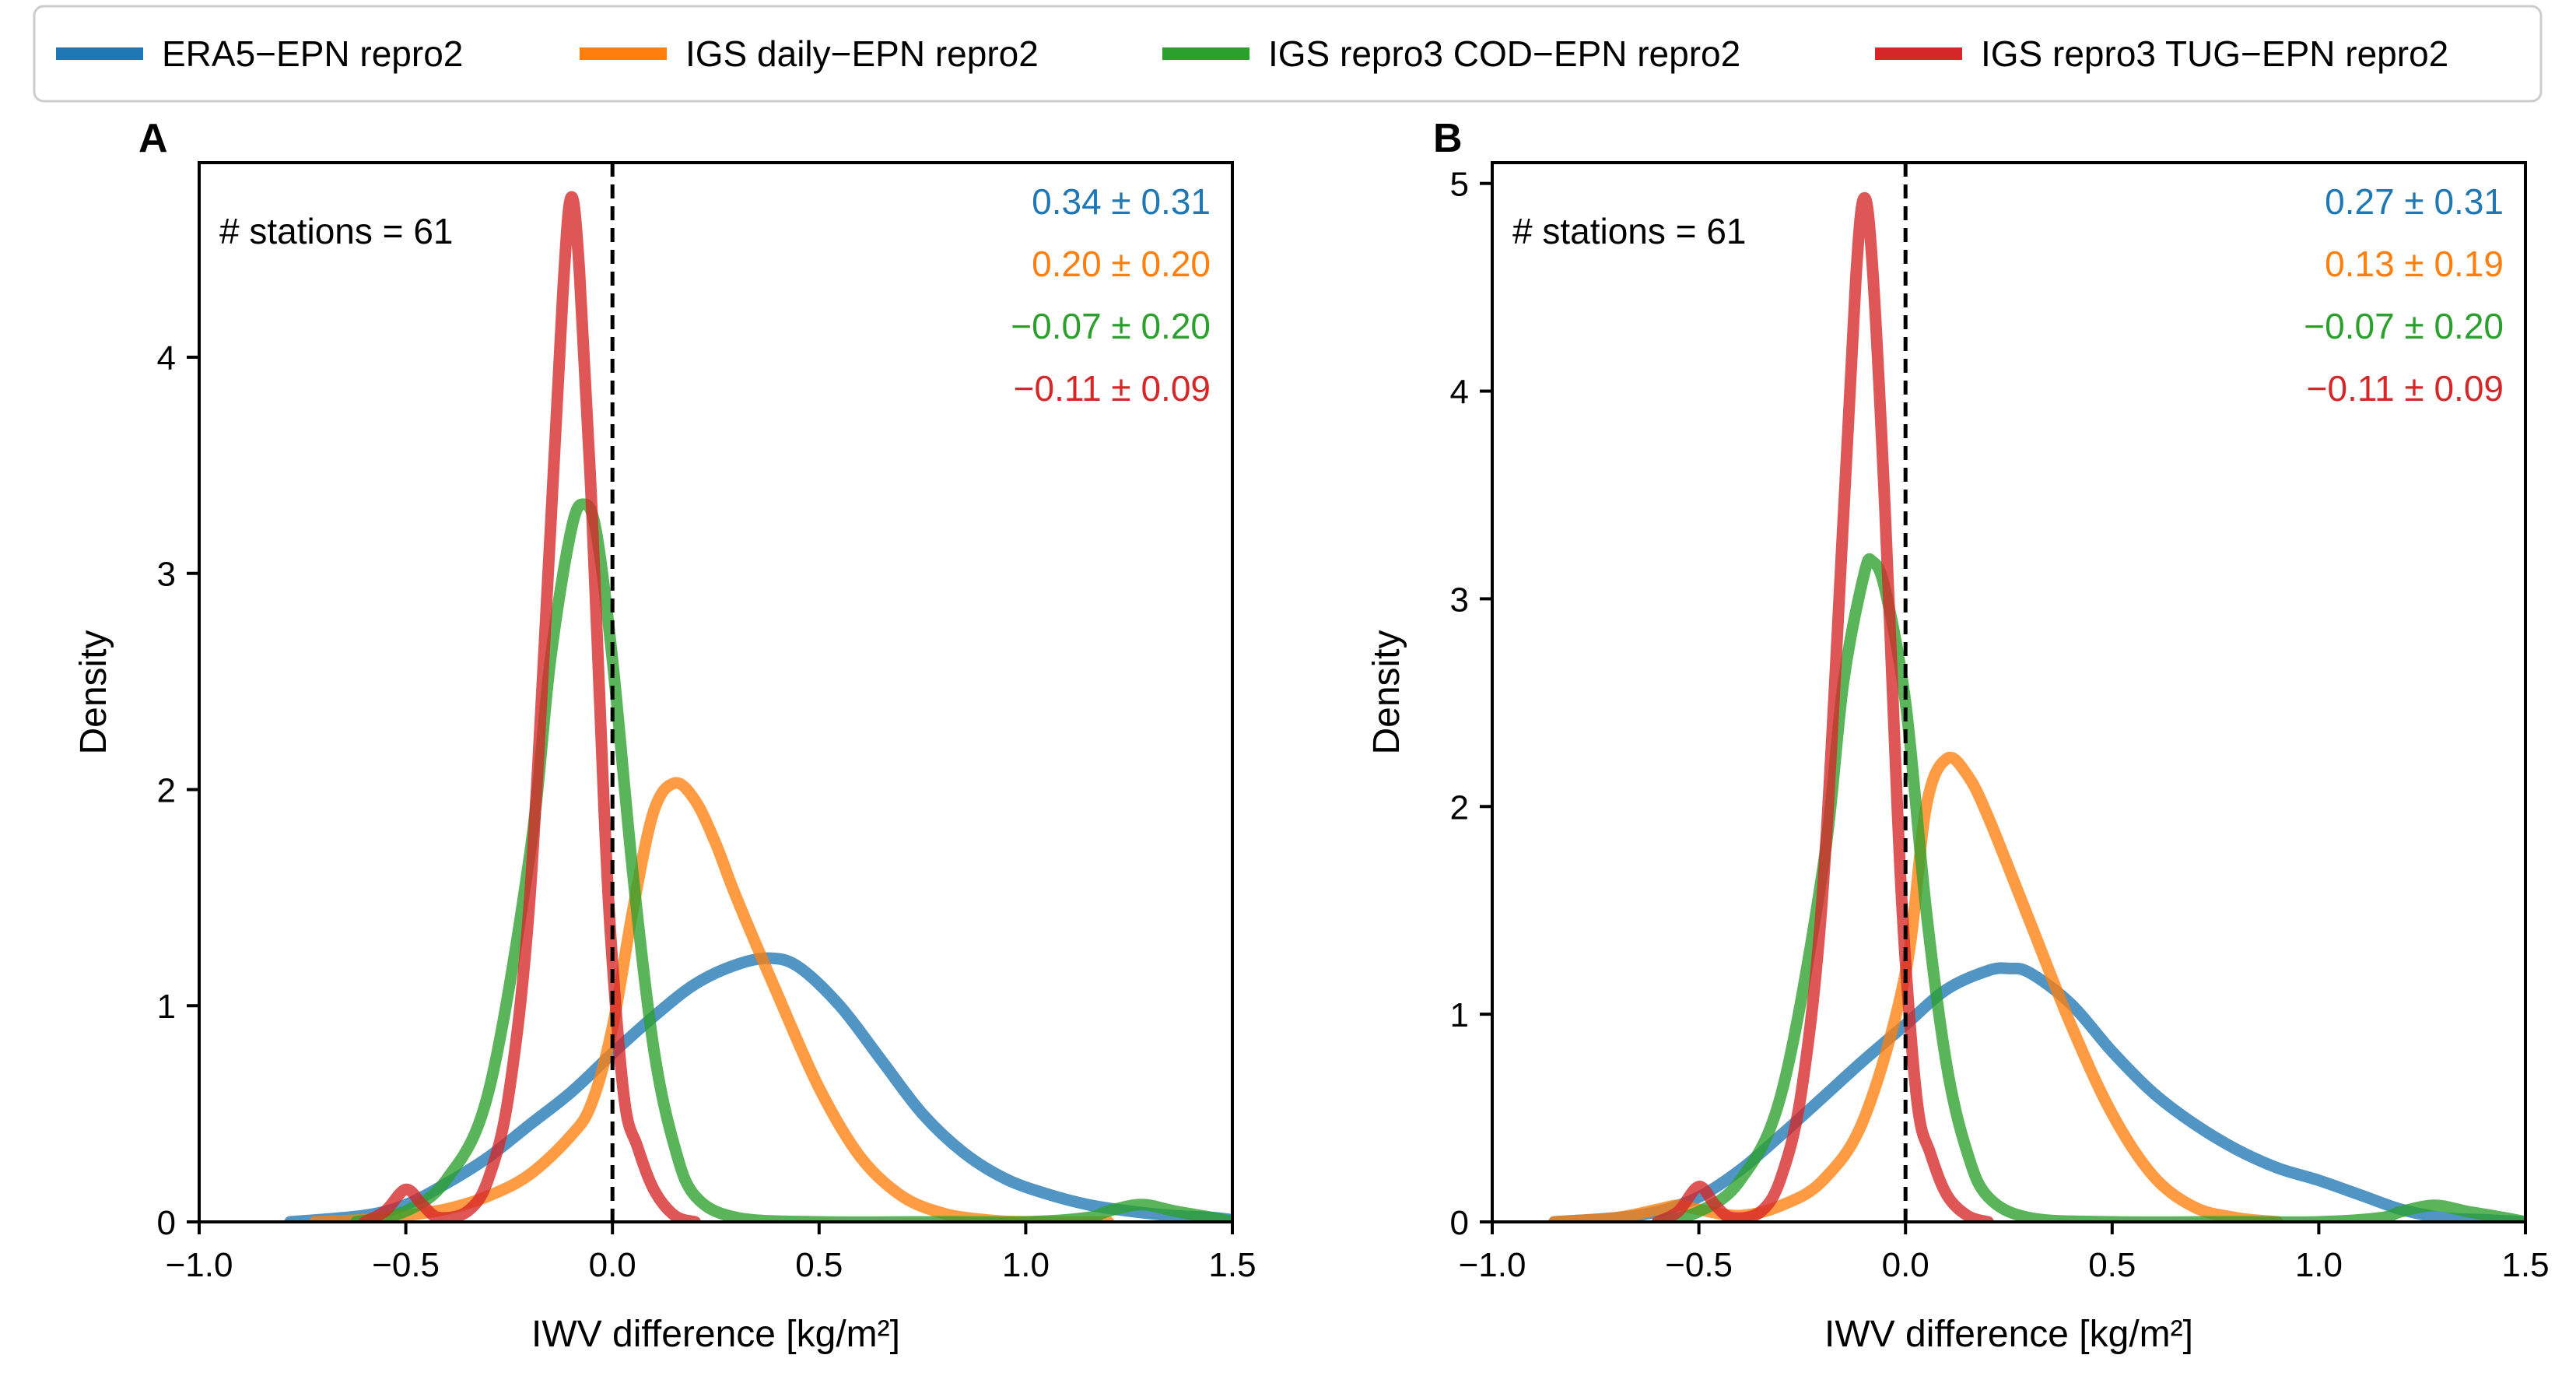 The width and height of the screenshot is (2576, 1376). I want to click on legend-label-igs-cod: IGS repro3 COD−EPN repro2, so click(1504, 53).